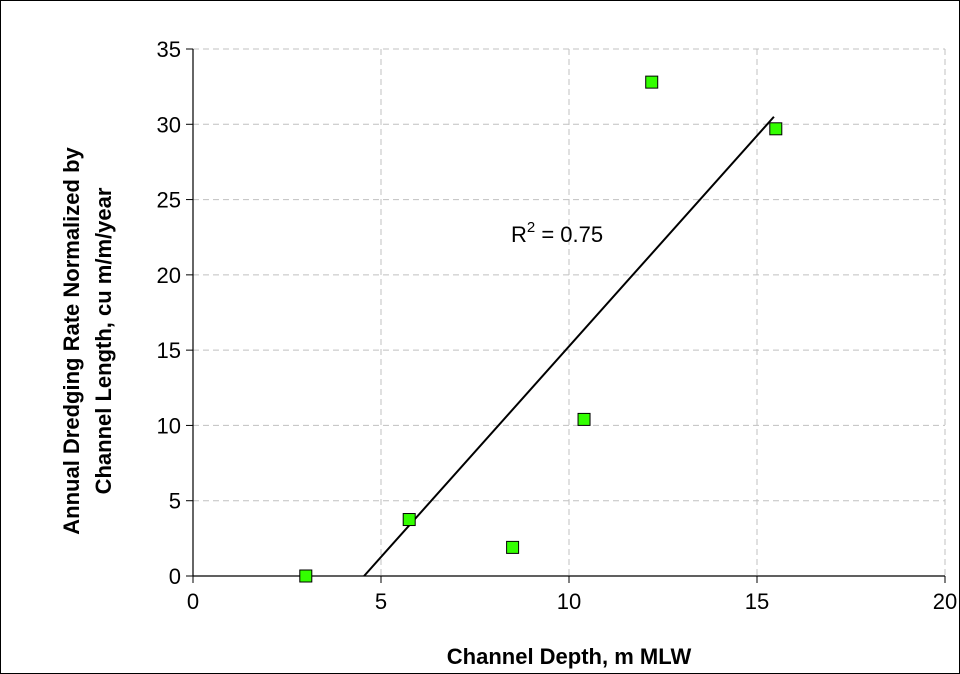  I want to click on r-squared-base: R, so click(519, 234).